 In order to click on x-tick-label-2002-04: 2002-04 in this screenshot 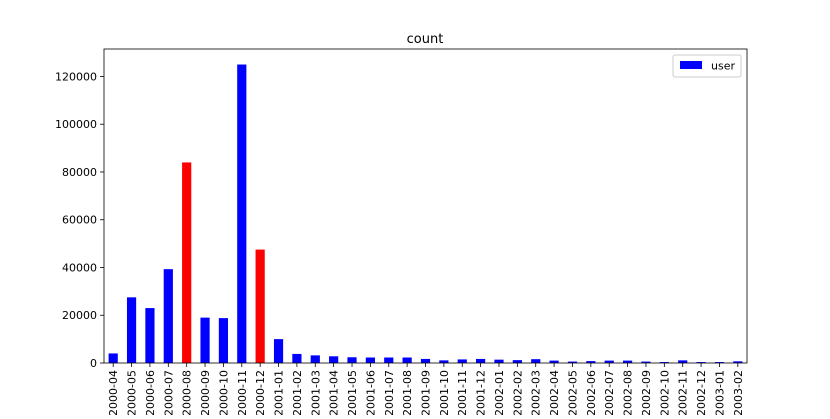, I will do `click(554, 392)`.